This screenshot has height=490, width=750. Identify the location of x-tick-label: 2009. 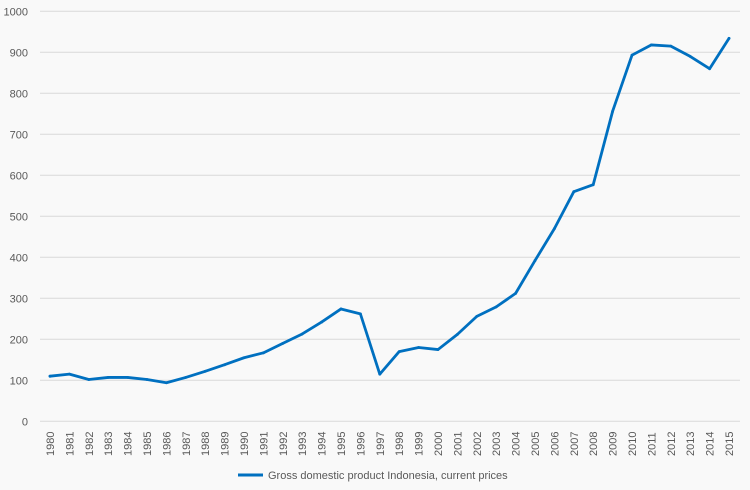
(614, 444).